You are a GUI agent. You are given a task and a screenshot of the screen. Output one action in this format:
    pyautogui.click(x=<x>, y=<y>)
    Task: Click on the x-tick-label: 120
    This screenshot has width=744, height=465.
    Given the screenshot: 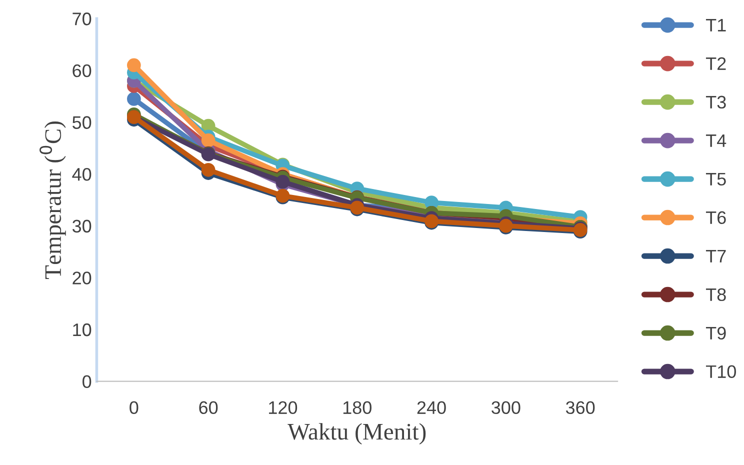 What is the action you would take?
    pyautogui.click(x=283, y=407)
    